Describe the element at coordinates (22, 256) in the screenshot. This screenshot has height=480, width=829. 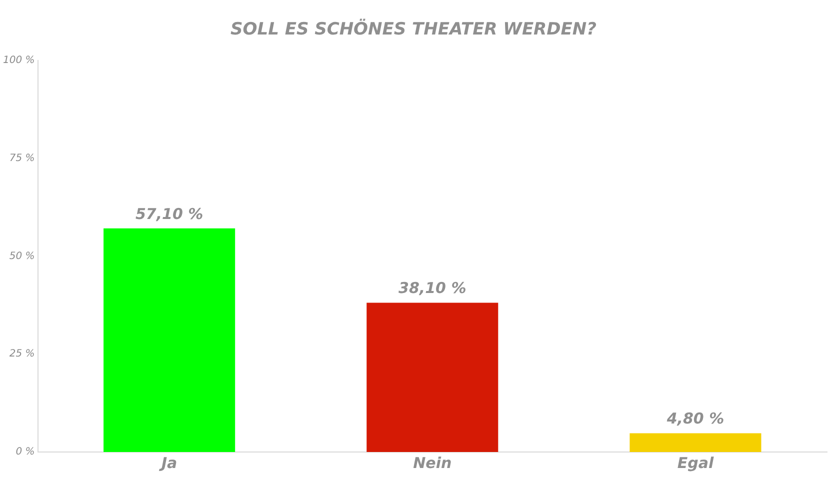
I see `y-tick-label: 50 %` at that location.